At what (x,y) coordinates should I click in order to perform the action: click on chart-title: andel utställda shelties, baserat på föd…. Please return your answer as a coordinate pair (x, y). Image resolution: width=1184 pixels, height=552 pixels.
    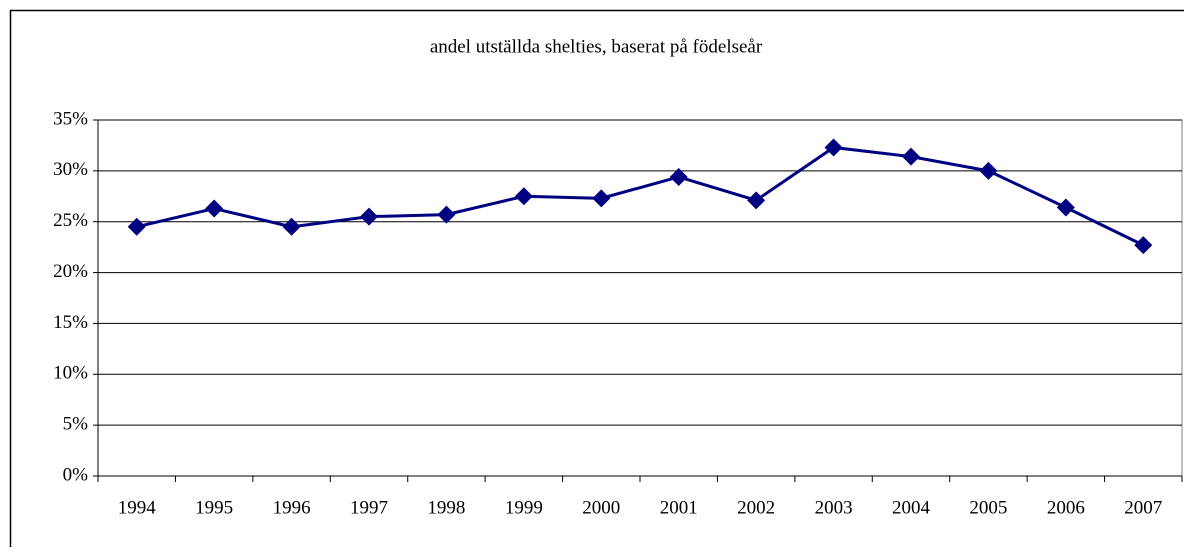
    Looking at the image, I should click on (596, 46).